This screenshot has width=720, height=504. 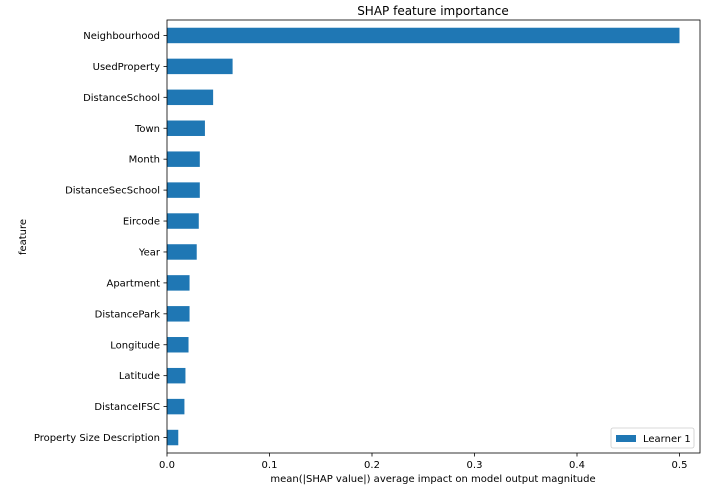 What do you see at coordinates (167, 465) in the screenshot?
I see `x-tick-label: 0.0` at bounding box center [167, 465].